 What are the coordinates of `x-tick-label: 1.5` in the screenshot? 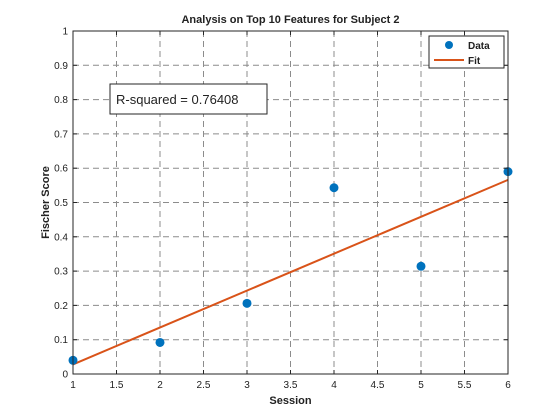 It's located at (117, 385).